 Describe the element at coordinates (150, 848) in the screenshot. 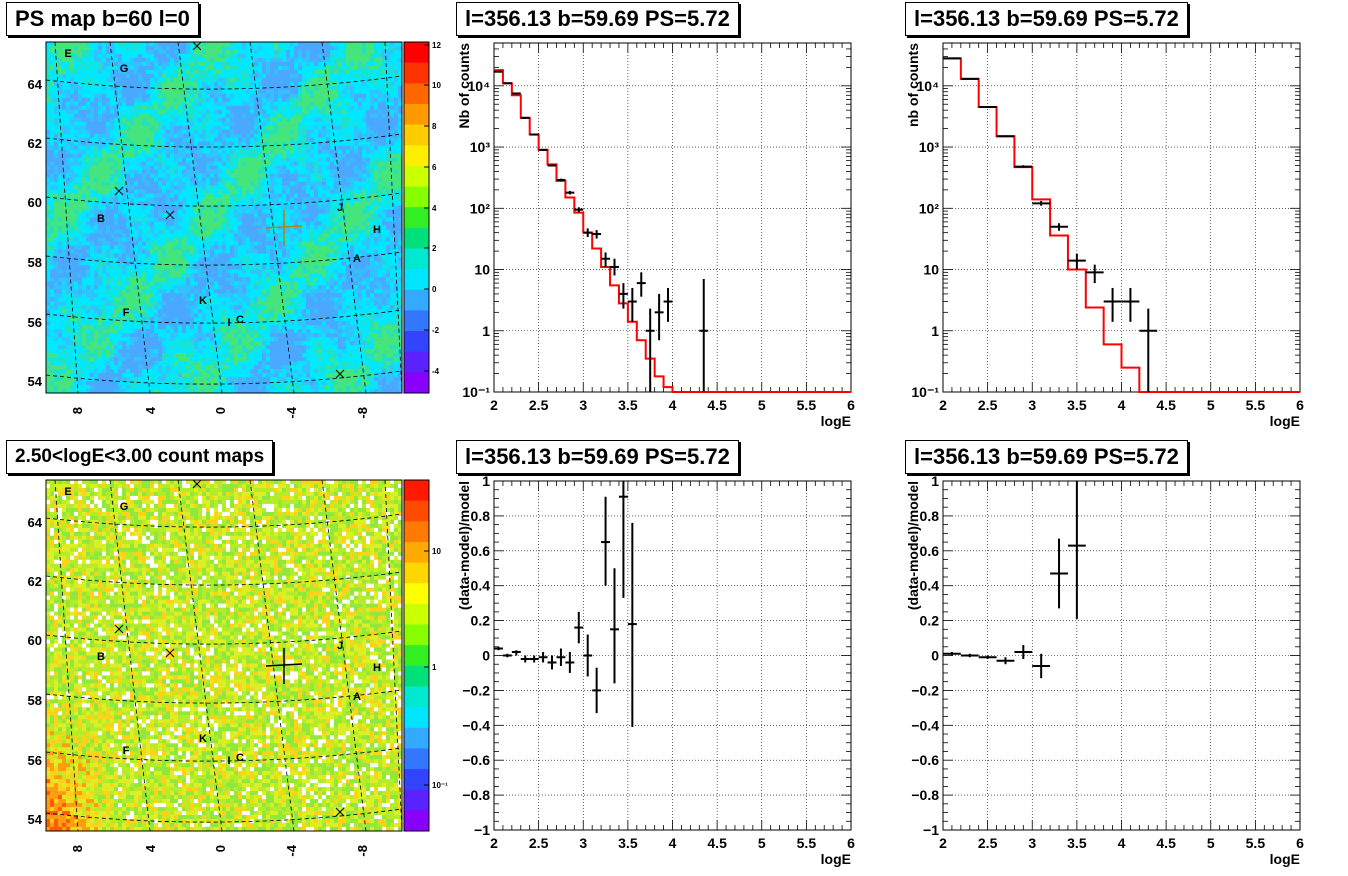

I see `longitude-tick-label: 4` at that location.